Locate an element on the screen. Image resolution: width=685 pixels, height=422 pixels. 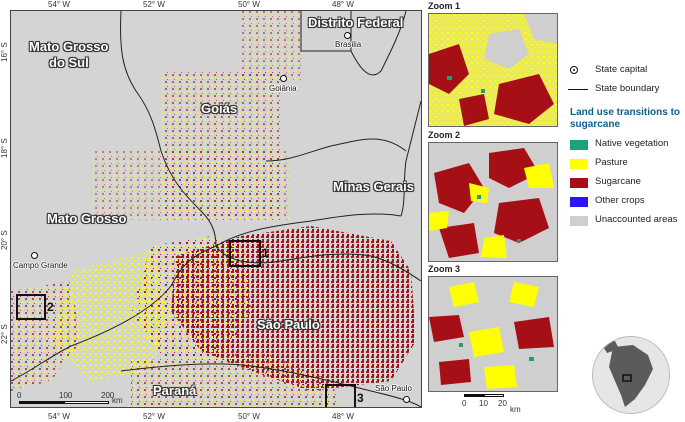
native-vegetation-swatch is located at coordinates (579, 145).